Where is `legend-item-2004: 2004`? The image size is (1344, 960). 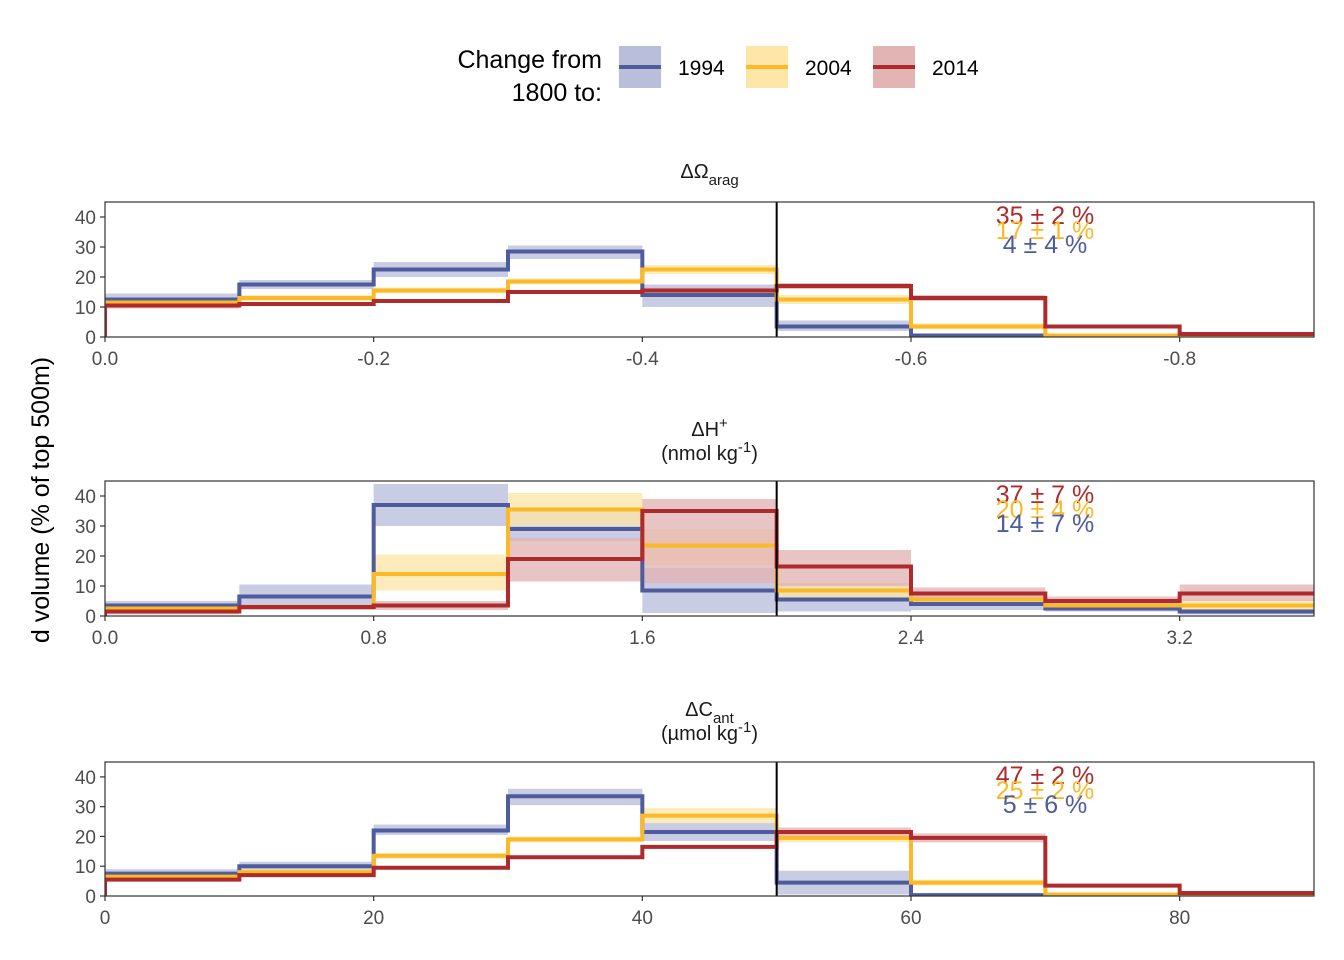 legend-item-2004: 2004 is located at coordinates (799, 67).